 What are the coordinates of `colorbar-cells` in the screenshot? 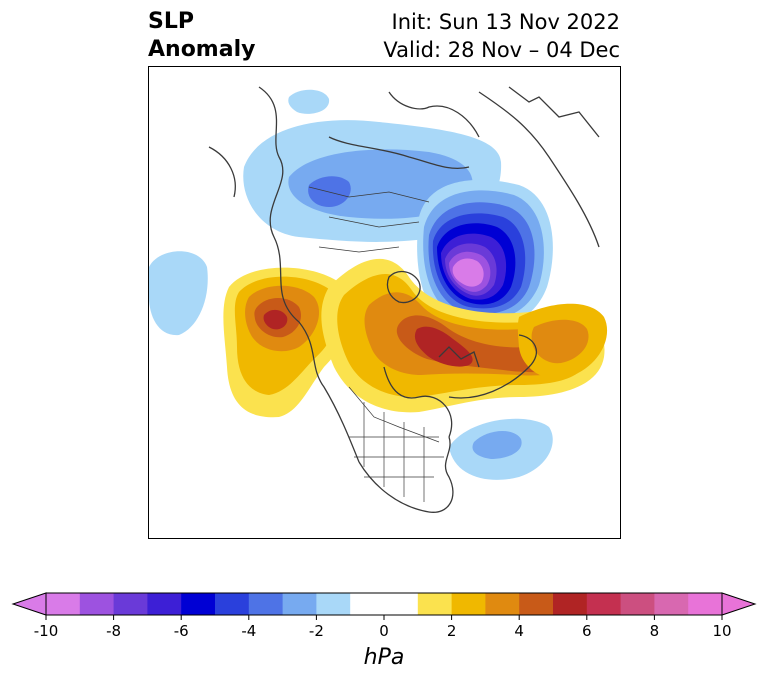 It's located at (384, 604).